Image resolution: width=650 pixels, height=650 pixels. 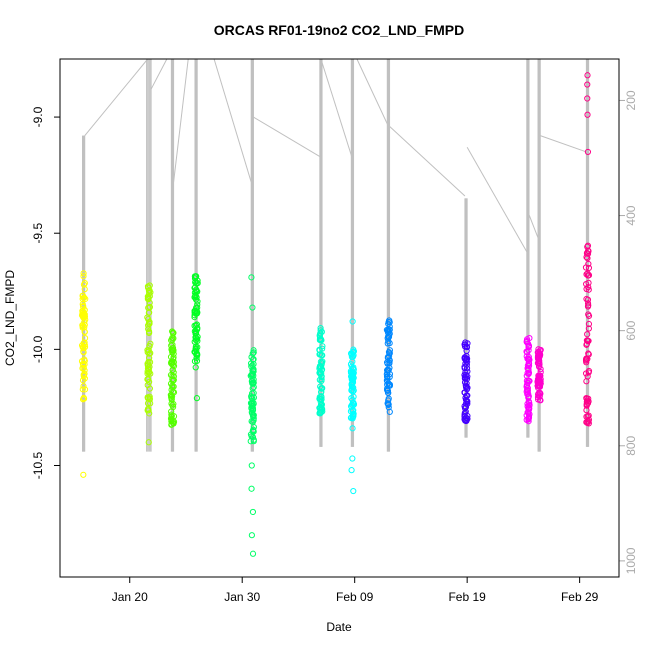 What do you see at coordinates (45, 292) in the screenshot?
I see `y-axis: -9.0 -9.5 -10.0 -10.5` at bounding box center [45, 292].